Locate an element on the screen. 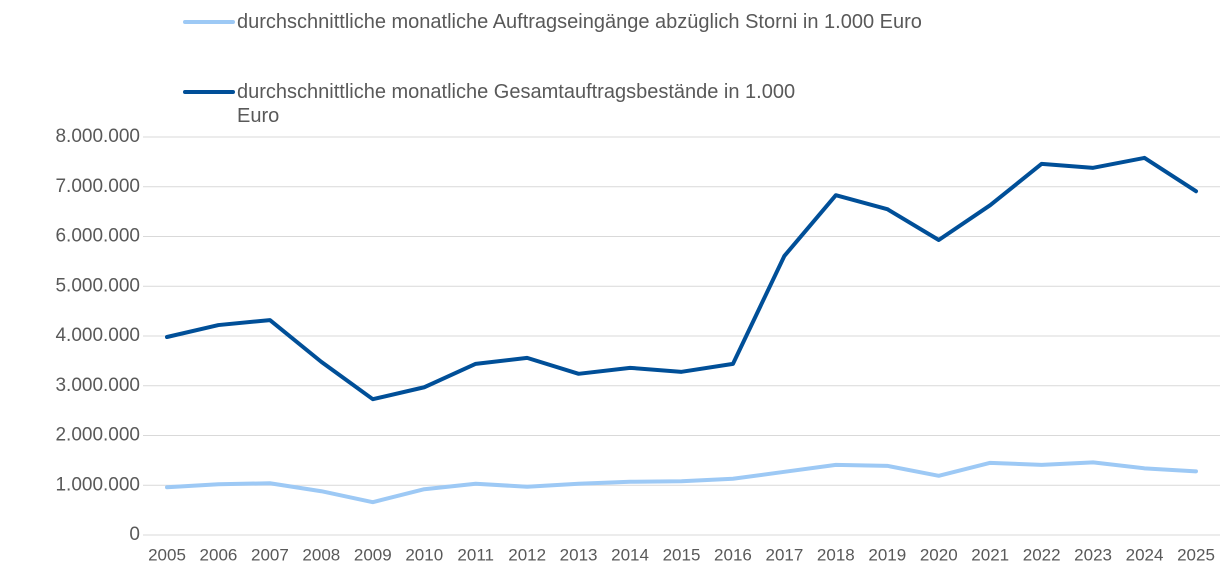 The width and height of the screenshot is (1228, 569). x-tick-label: 2008 is located at coordinates (321, 554).